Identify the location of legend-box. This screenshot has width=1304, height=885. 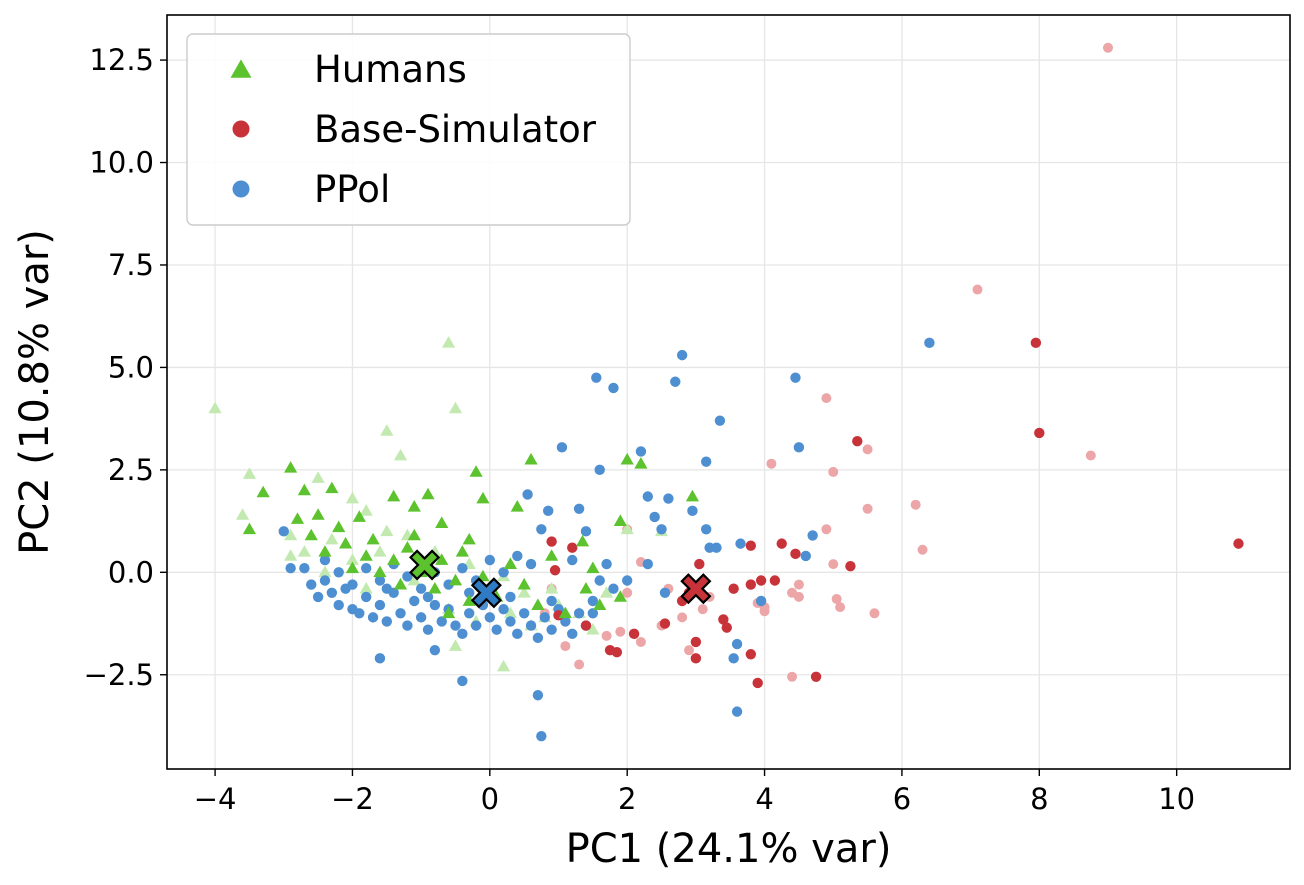
(408, 129).